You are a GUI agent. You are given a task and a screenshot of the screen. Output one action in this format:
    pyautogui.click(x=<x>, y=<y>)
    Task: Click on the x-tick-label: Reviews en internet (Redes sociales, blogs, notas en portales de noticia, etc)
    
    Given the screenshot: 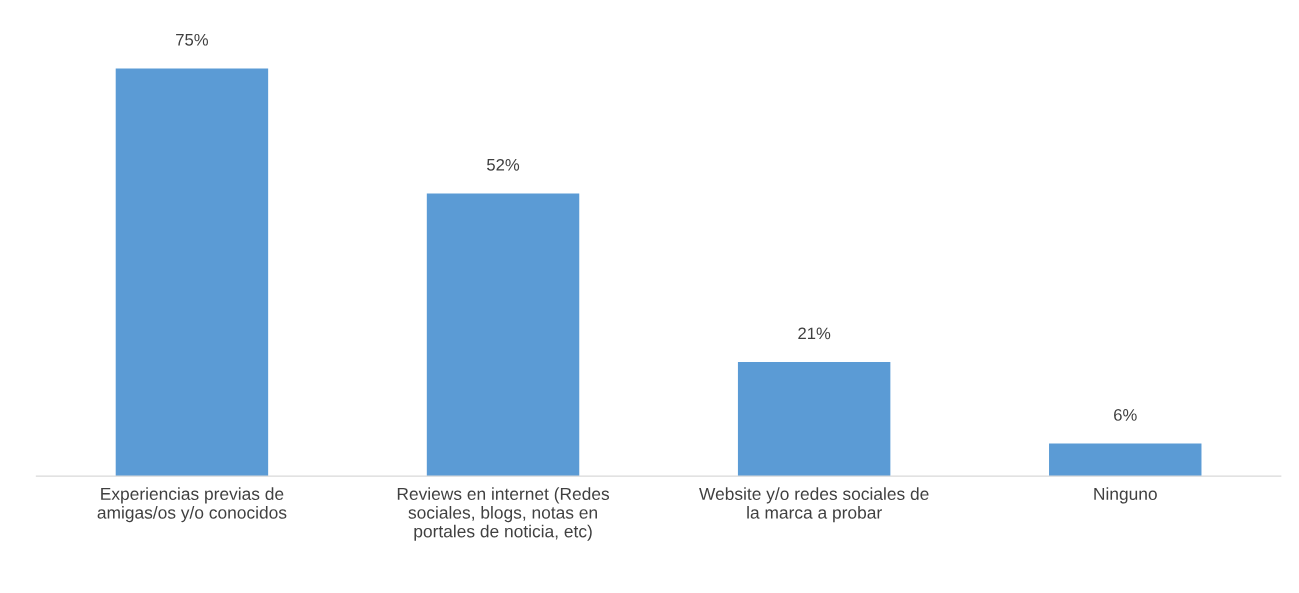 What is the action you would take?
    pyautogui.click(x=503, y=514)
    